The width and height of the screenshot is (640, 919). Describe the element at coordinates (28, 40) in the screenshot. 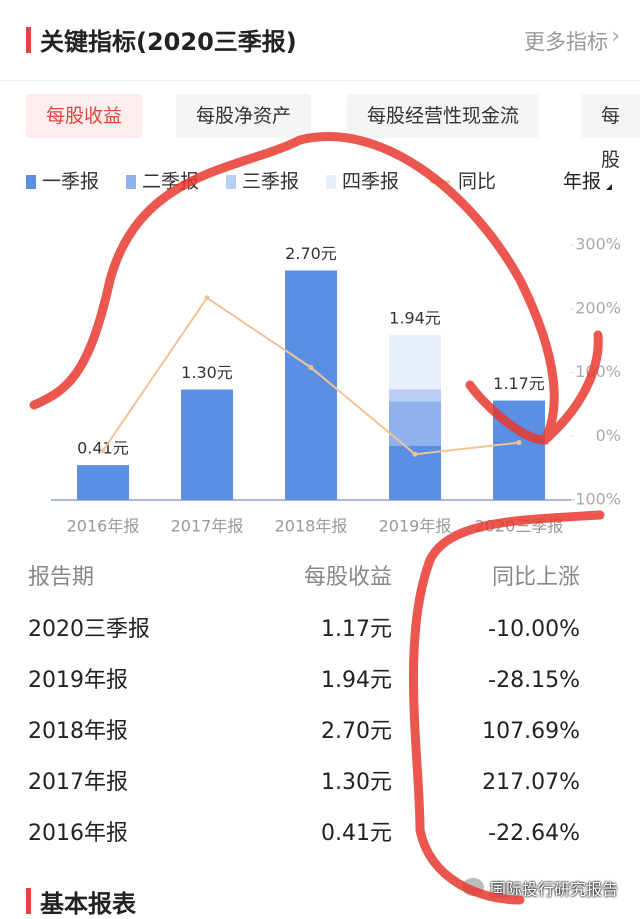

I see `title-marker` at that location.